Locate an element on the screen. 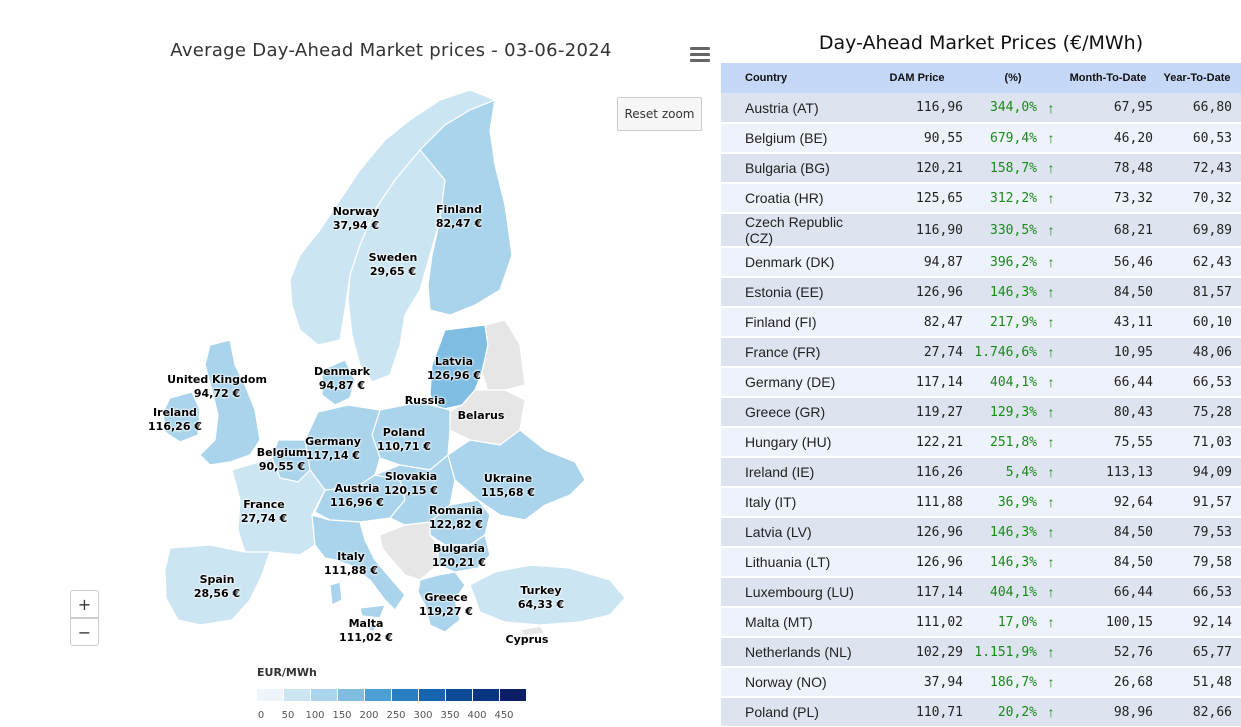 The width and height of the screenshot is (1241, 727). table-row: Croatia (HR) 125,65 312,2% ↑ 73,32 70,32 is located at coordinates (981, 198).